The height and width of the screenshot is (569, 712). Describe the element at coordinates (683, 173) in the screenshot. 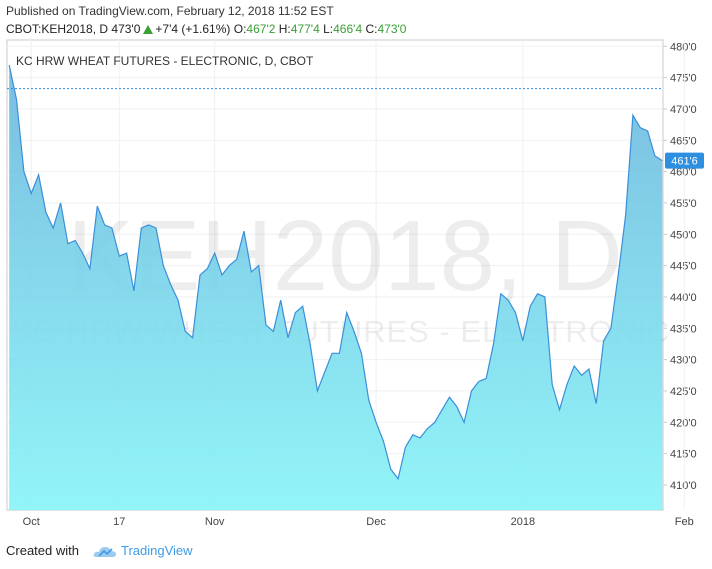

I see `y-tick-label: 460'0` at that location.